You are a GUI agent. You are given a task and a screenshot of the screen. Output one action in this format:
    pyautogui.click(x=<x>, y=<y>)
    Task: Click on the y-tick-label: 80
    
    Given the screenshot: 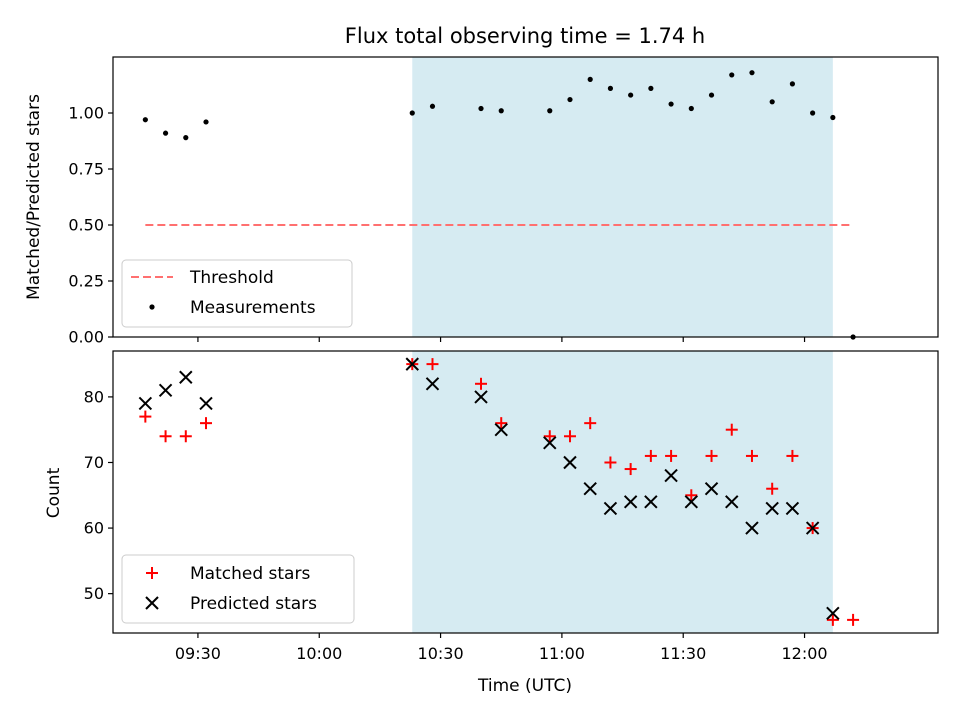 What is the action you would take?
    pyautogui.click(x=94, y=396)
    